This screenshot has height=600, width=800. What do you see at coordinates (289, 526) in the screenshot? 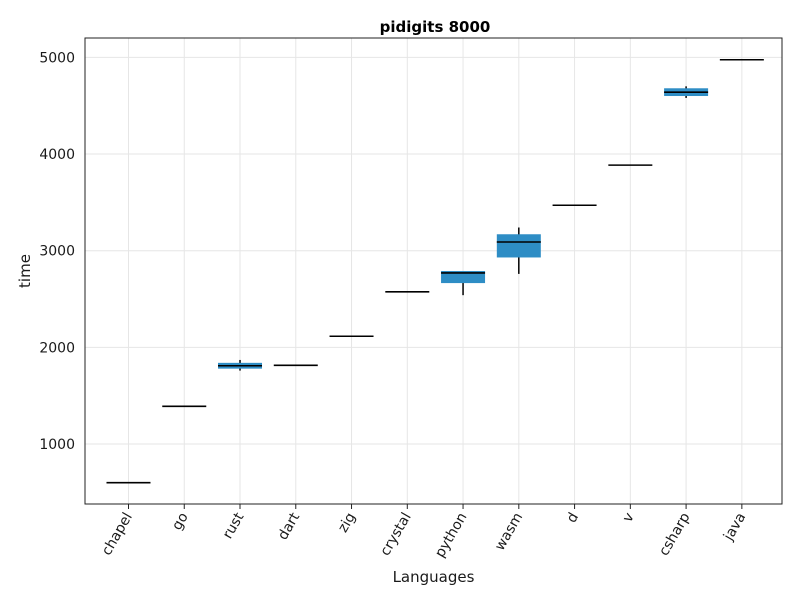
I see `x-tick-label: dart` at bounding box center [289, 526].